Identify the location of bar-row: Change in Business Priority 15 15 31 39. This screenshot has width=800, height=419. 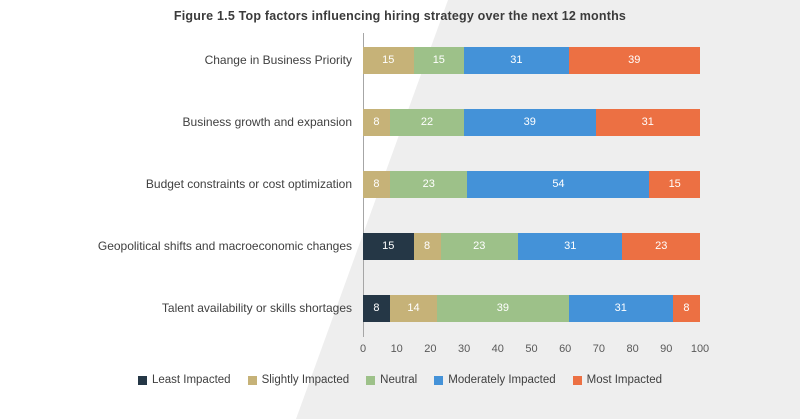
(400, 60).